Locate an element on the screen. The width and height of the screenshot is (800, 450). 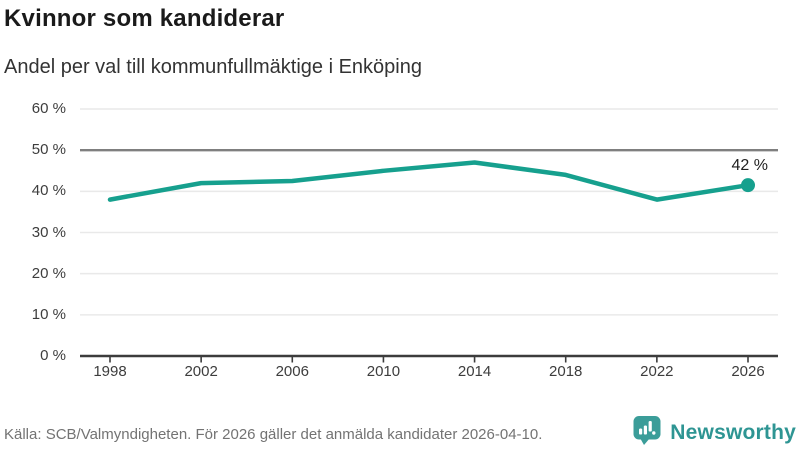
newsworthy-logo-text: Newsworthy is located at coordinates (733, 432).